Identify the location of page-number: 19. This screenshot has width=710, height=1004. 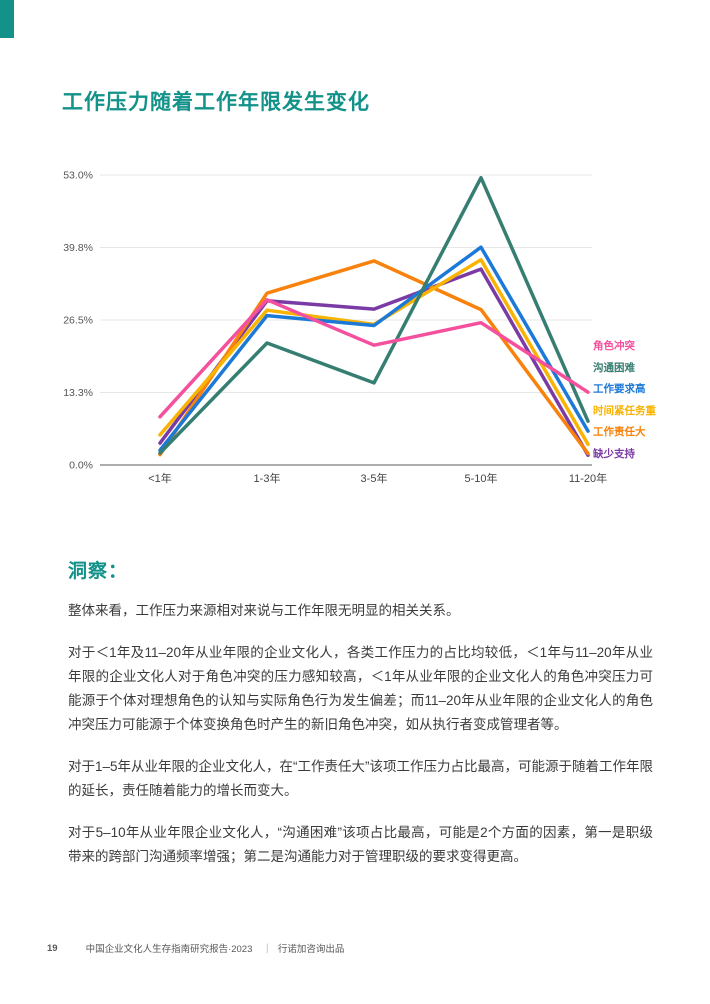
(52, 948).